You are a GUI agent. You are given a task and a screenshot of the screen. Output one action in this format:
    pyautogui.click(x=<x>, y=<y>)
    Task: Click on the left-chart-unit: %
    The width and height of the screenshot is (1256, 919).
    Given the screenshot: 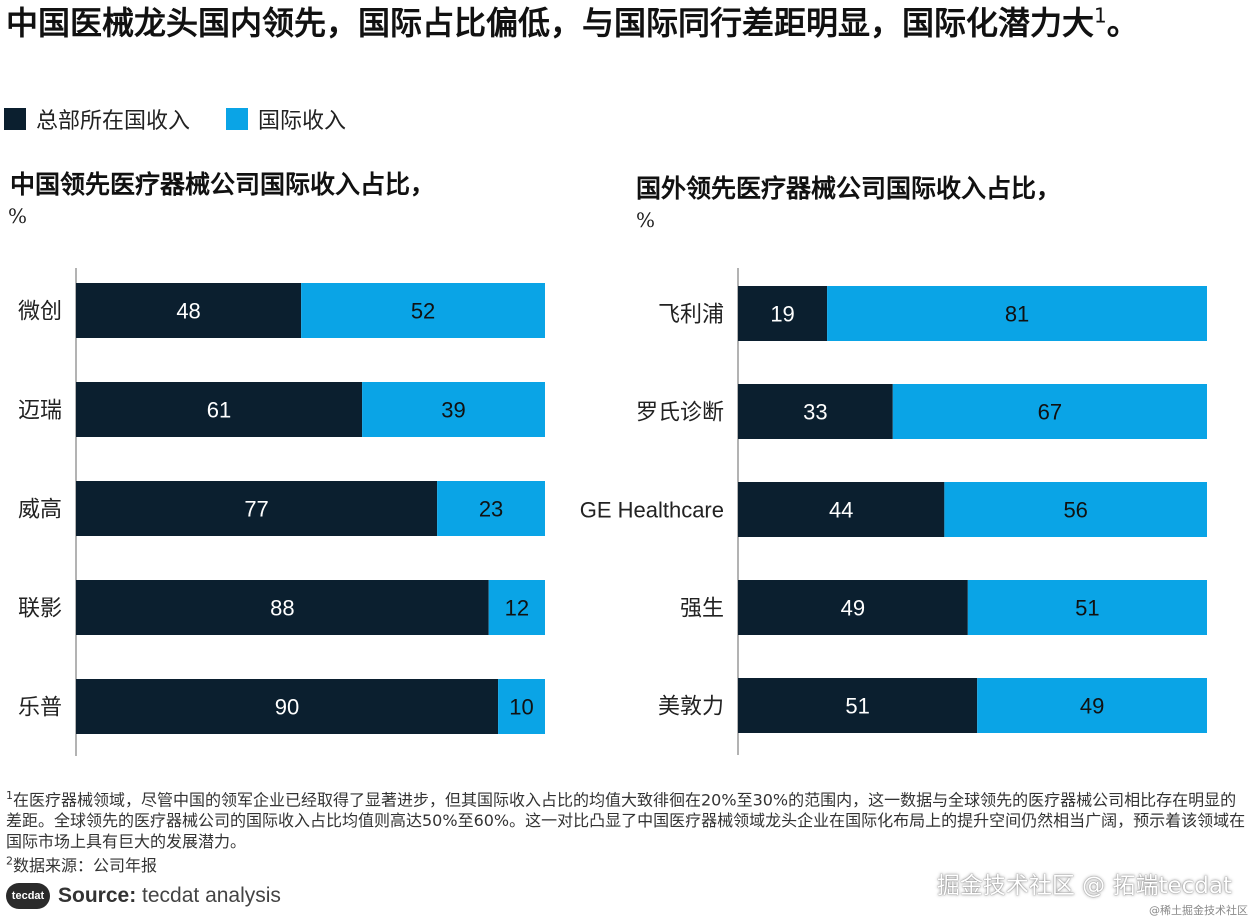 What is the action you would take?
    pyautogui.click(x=18, y=216)
    